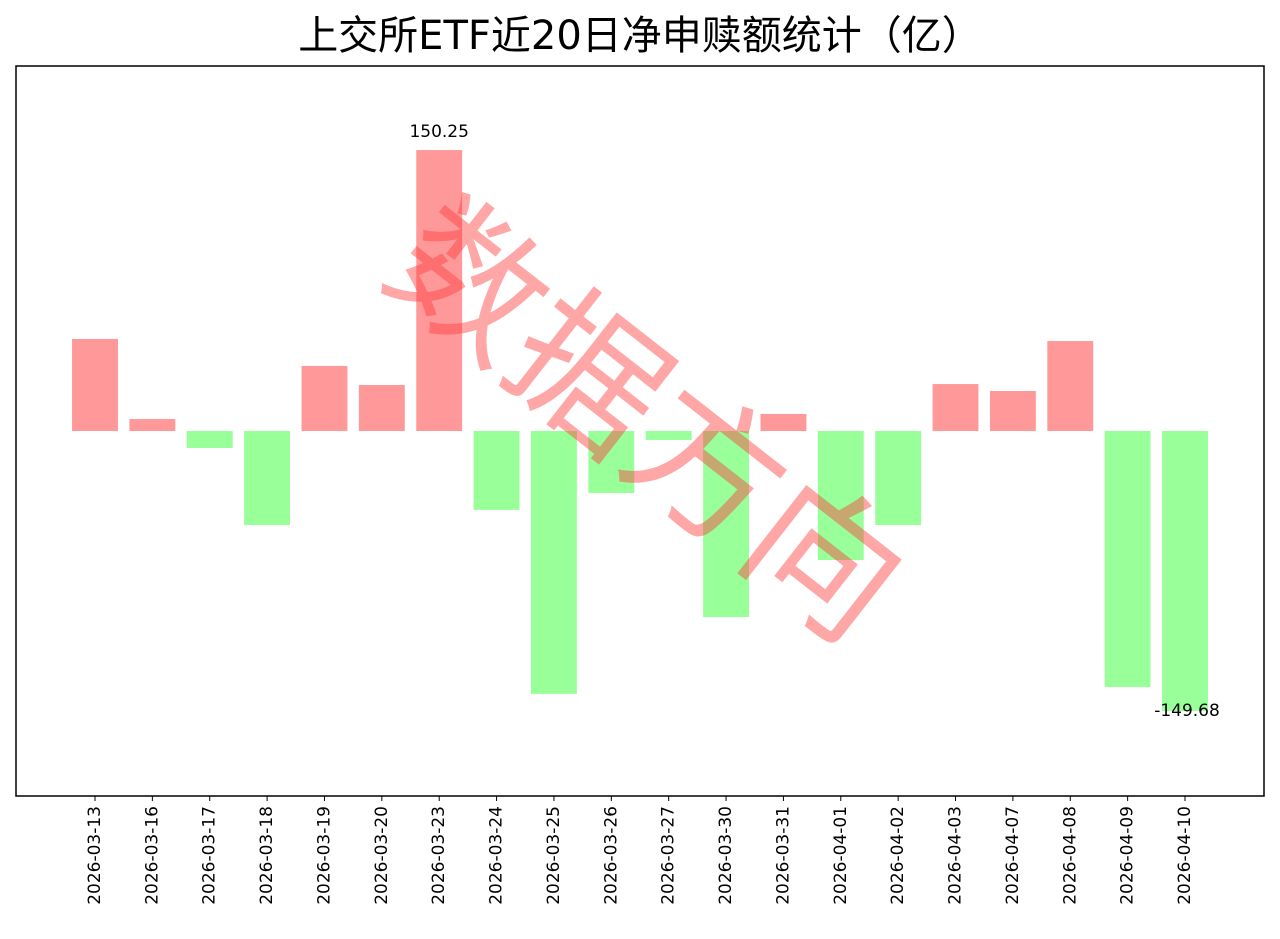  What do you see at coordinates (439, 855) in the screenshot?
I see `x-tick-label: 2026-03-23` at bounding box center [439, 855].